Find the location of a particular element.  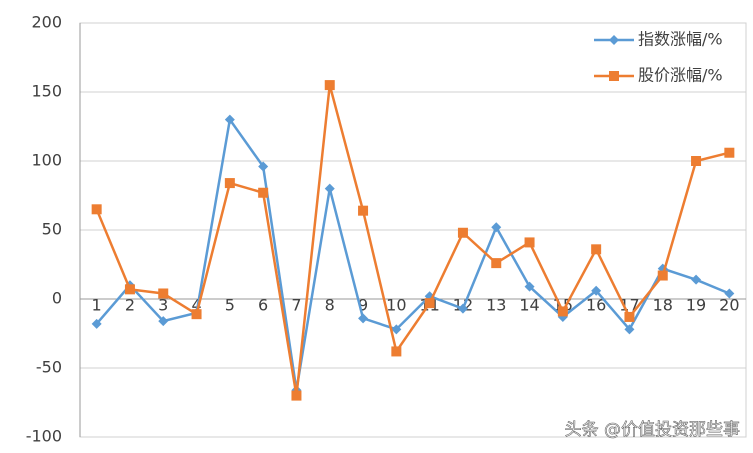

legend-label: 股价涨幅/% is located at coordinates (680, 75).